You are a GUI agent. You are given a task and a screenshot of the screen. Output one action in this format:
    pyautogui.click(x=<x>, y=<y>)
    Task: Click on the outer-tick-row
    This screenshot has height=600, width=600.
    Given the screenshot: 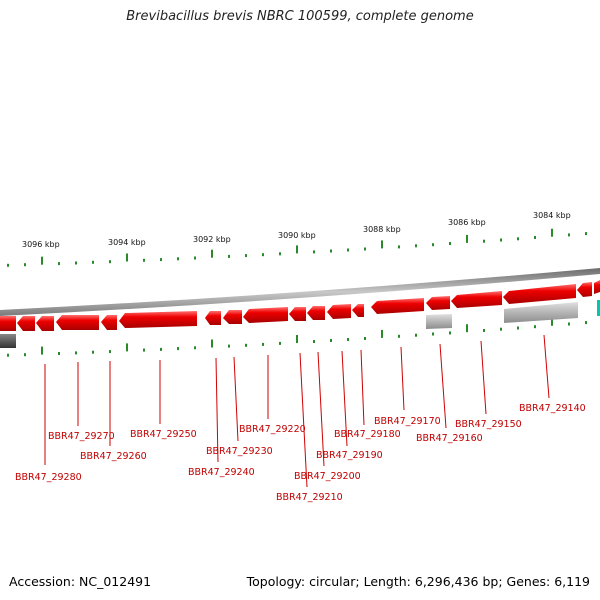 What is the action you would take?
    pyautogui.click(x=297, y=247)
    